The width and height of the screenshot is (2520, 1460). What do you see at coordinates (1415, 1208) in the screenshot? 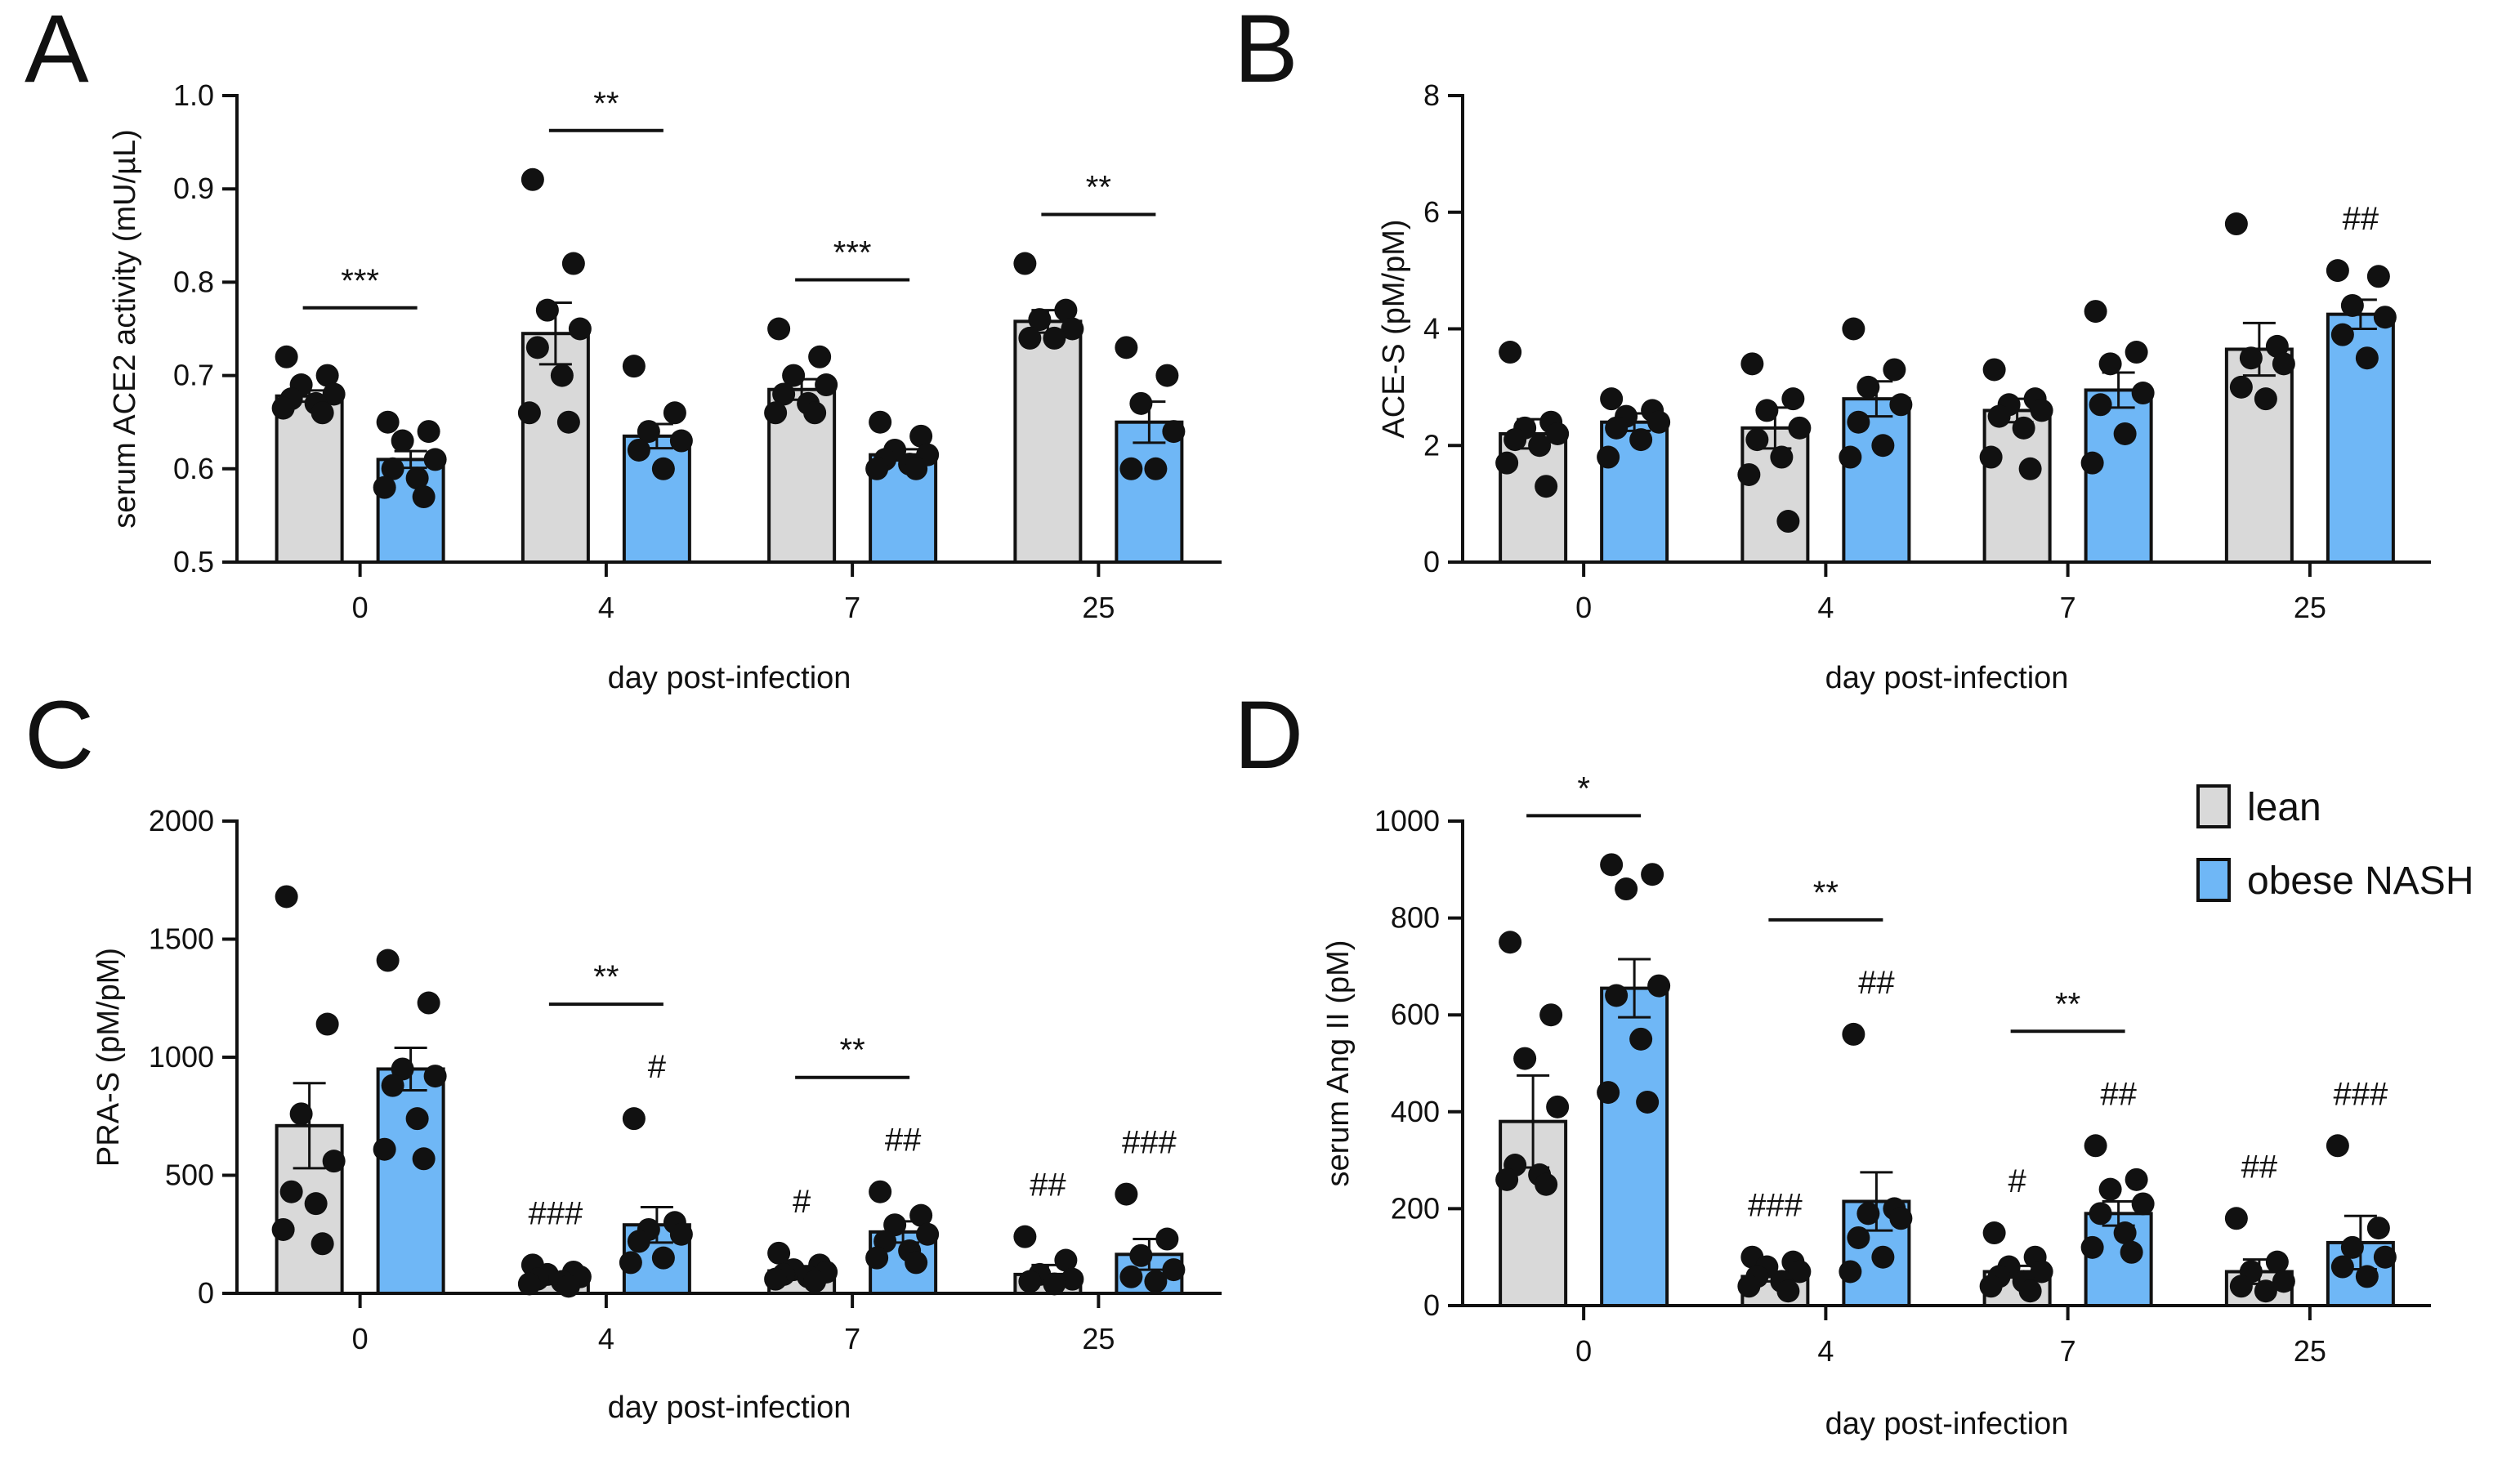
I see `y-tick-label: 200` at bounding box center [1415, 1208].